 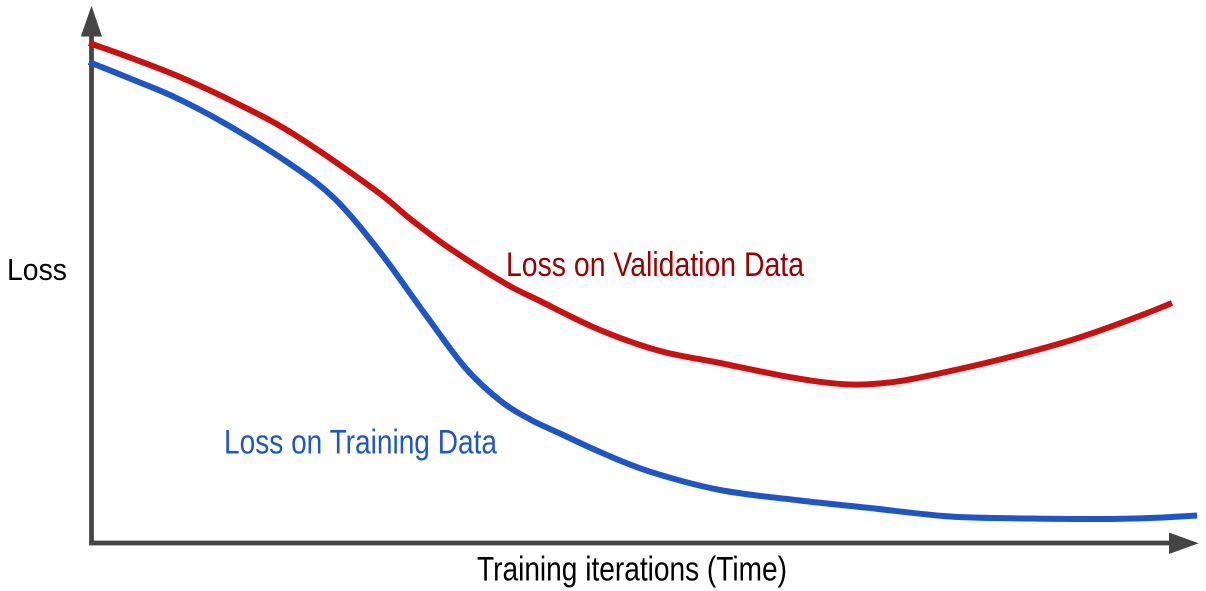 I want to click on svg-text: Loss on Training Data, so click(x=360, y=443).